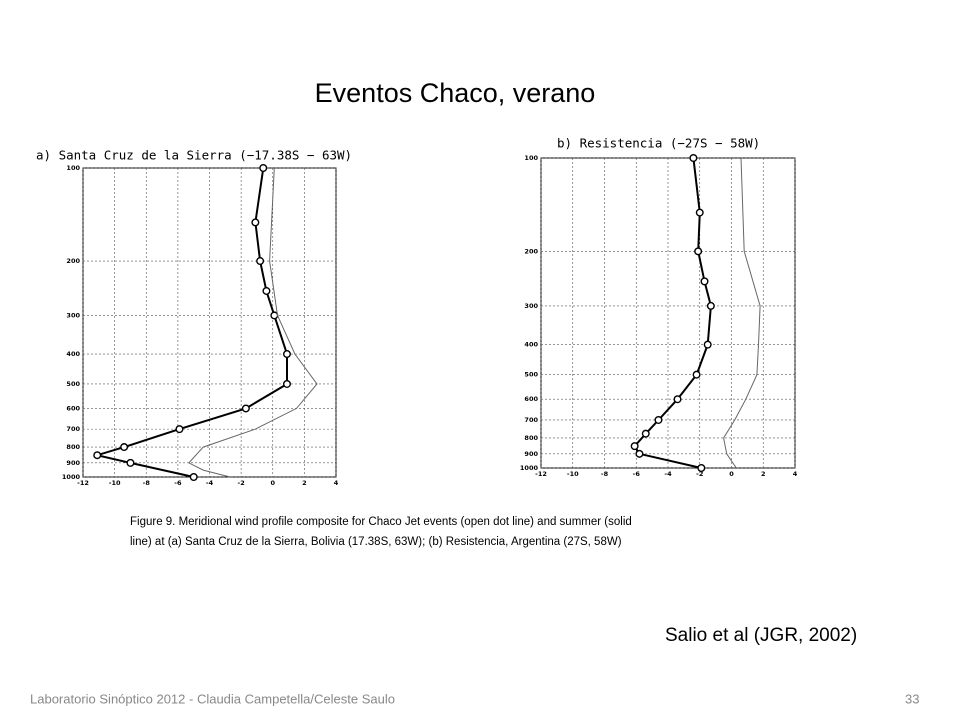  What do you see at coordinates (658, 143) in the screenshot?
I see `chart-title: b) Resistencia (−27S − 58W)` at bounding box center [658, 143].